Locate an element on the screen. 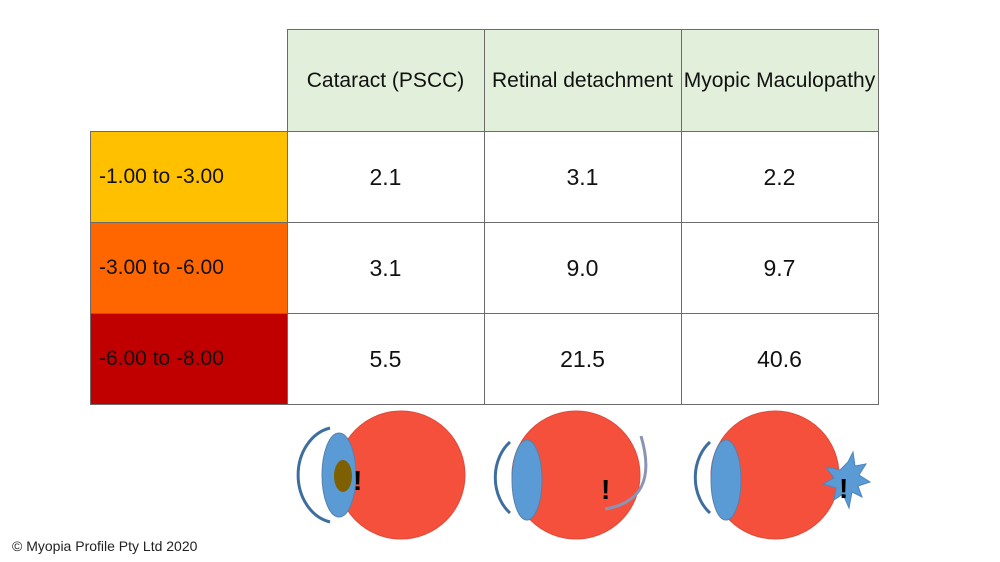 This screenshot has width=1000, height=562. row-label: -6.00 to -8.00 is located at coordinates (189, 359).